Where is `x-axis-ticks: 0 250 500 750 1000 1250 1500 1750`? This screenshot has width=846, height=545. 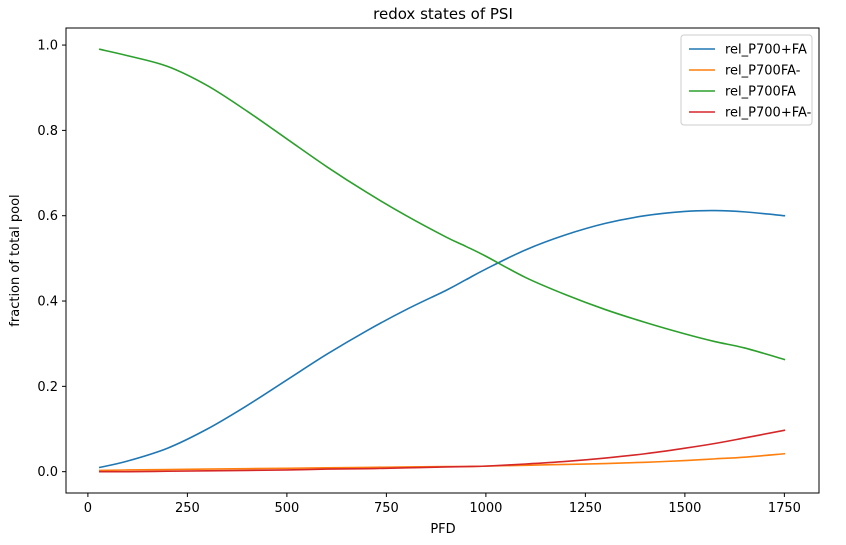 x-axis-ticks: 0 250 500 750 1000 1250 1500 1750 is located at coordinates (442, 504).